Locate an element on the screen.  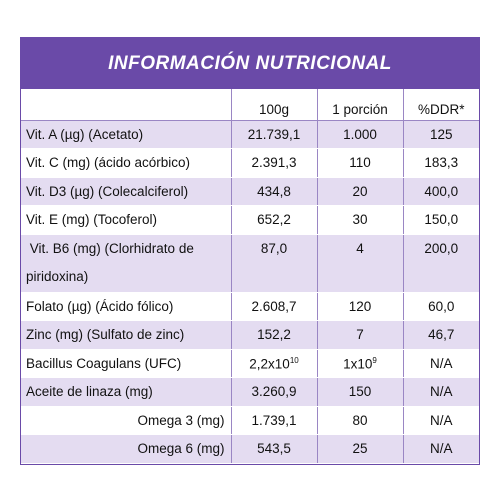
value-100g: 2.391,3 is located at coordinates (274, 163).